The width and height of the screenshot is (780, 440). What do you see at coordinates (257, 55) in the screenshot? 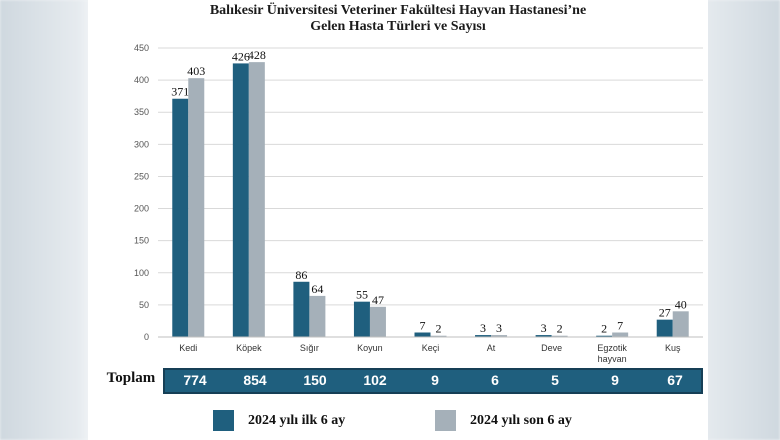
I see `value-label-kopek-series-2: 428` at bounding box center [257, 55].